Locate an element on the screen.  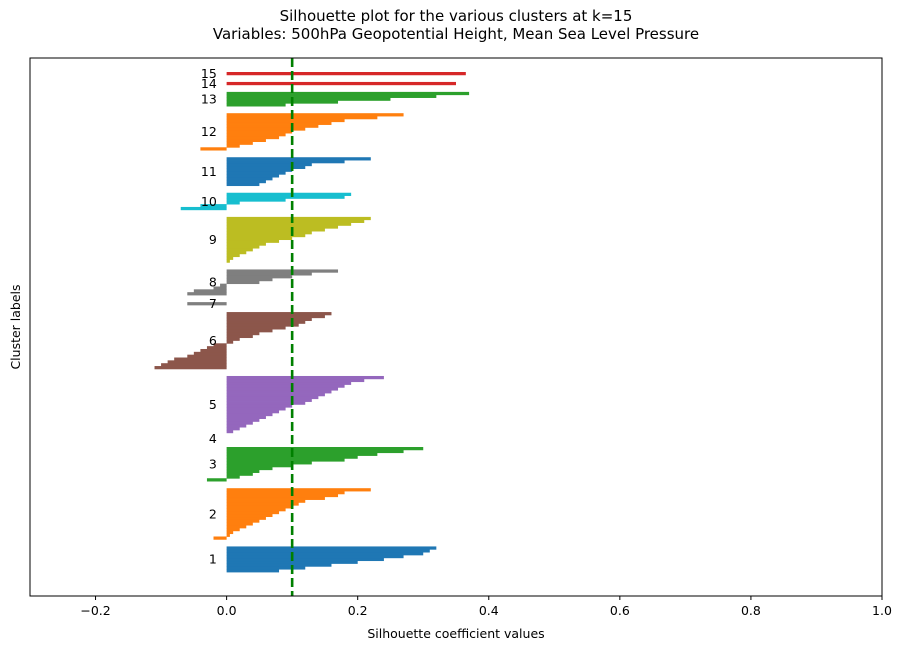
cluster-label: 4 is located at coordinates (213, 438).